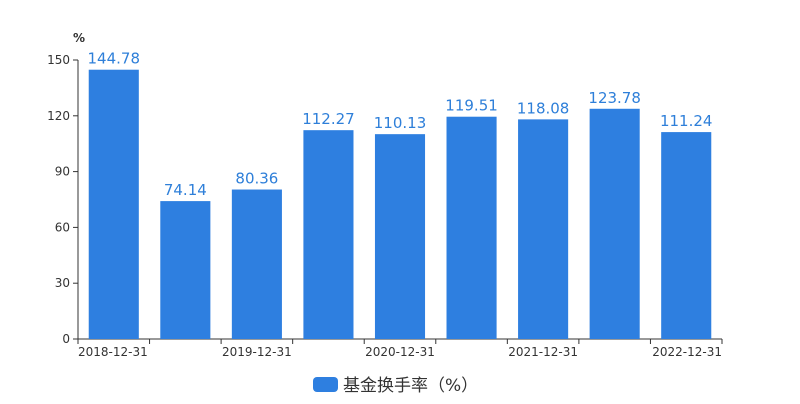 The height and width of the screenshot is (404, 800). Describe the element at coordinates (62, 283) in the screenshot. I see `y-tick-label: 30` at that location.